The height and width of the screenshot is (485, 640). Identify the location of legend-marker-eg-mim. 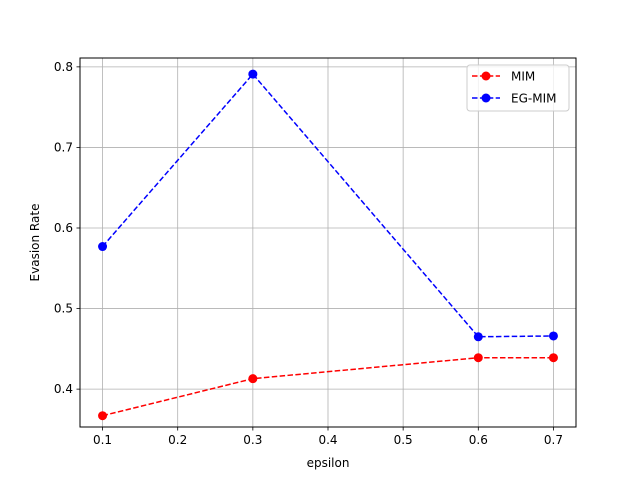
(486, 98).